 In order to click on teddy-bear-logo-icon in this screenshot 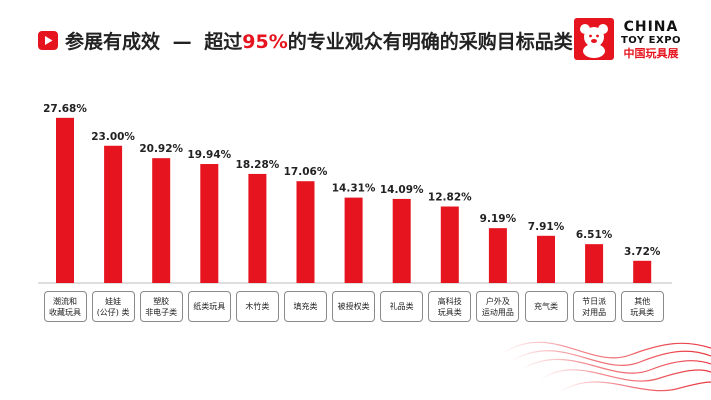, I will do `click(594, 39)`.